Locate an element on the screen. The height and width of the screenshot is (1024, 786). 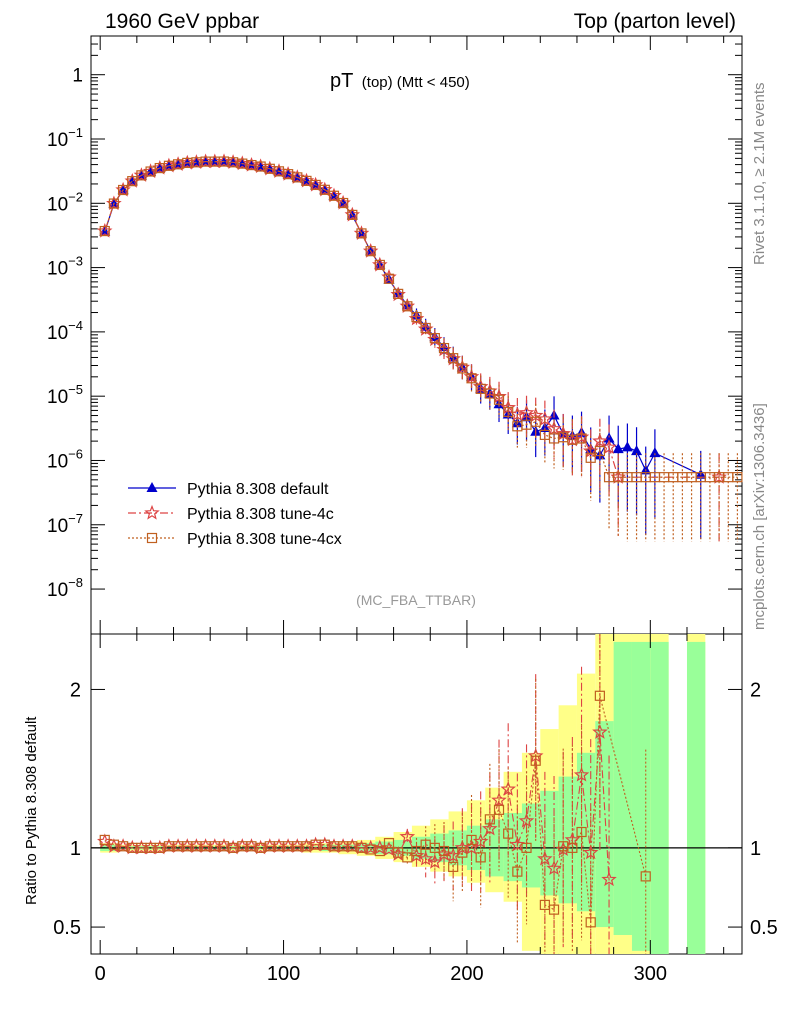
header-right-label: Top (parton level) is located at coordinates (655, 21).